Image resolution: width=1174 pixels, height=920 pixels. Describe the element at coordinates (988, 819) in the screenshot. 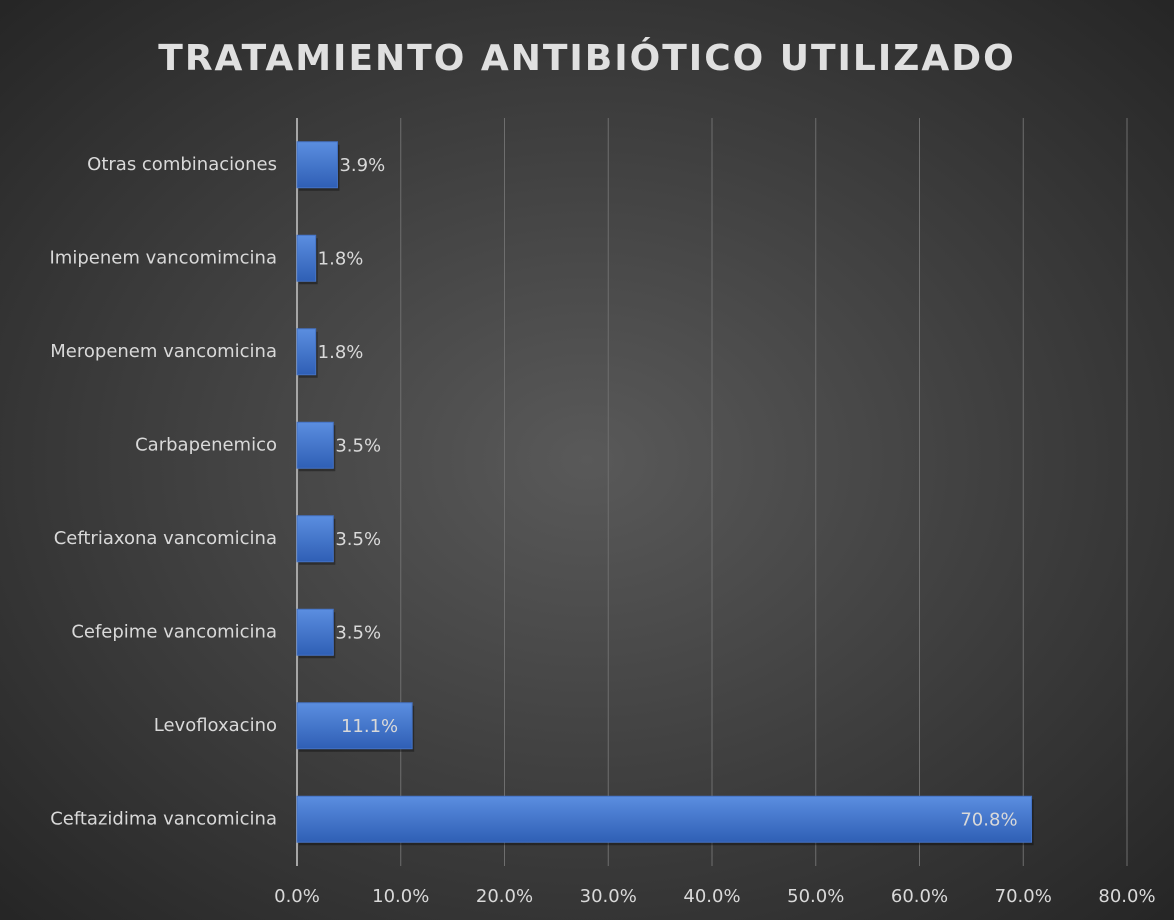

I see `data-label: 70.8%` at that location.